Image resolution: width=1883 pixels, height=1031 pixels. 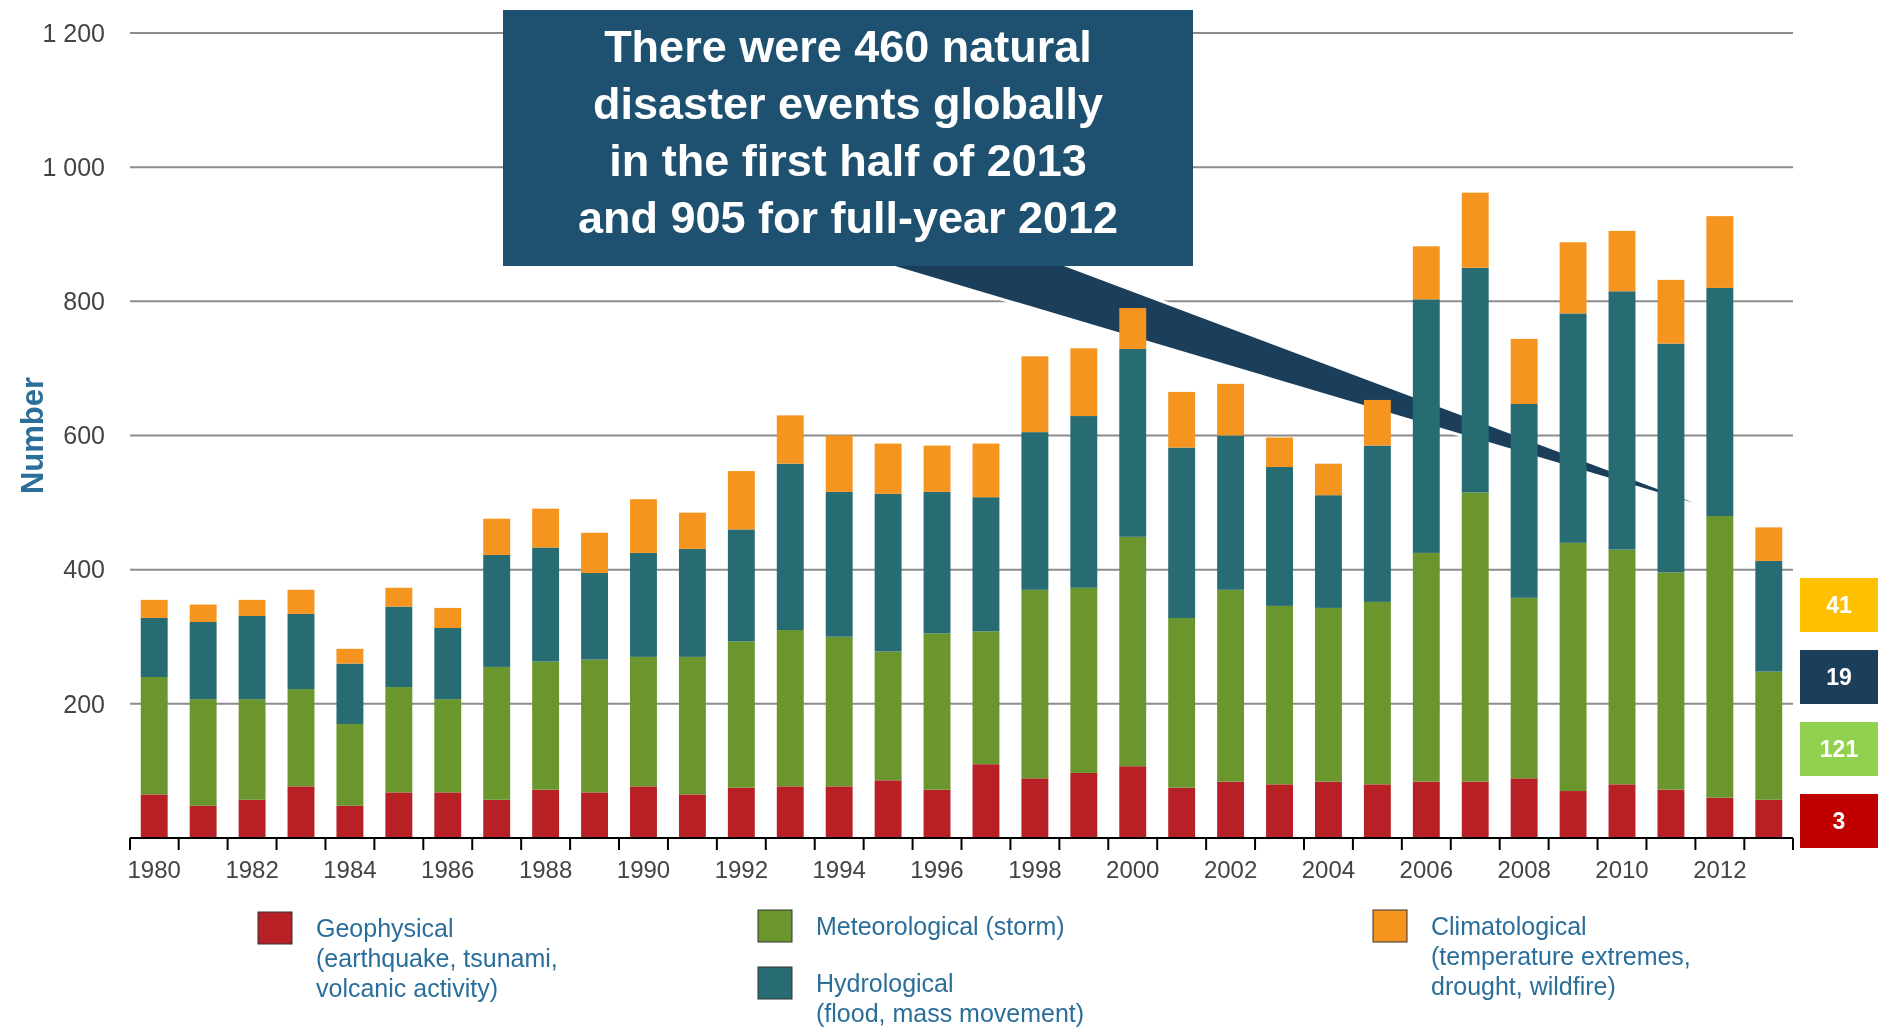 I want to click on x-tick-label: 2010, so click(x=1622, y=869).